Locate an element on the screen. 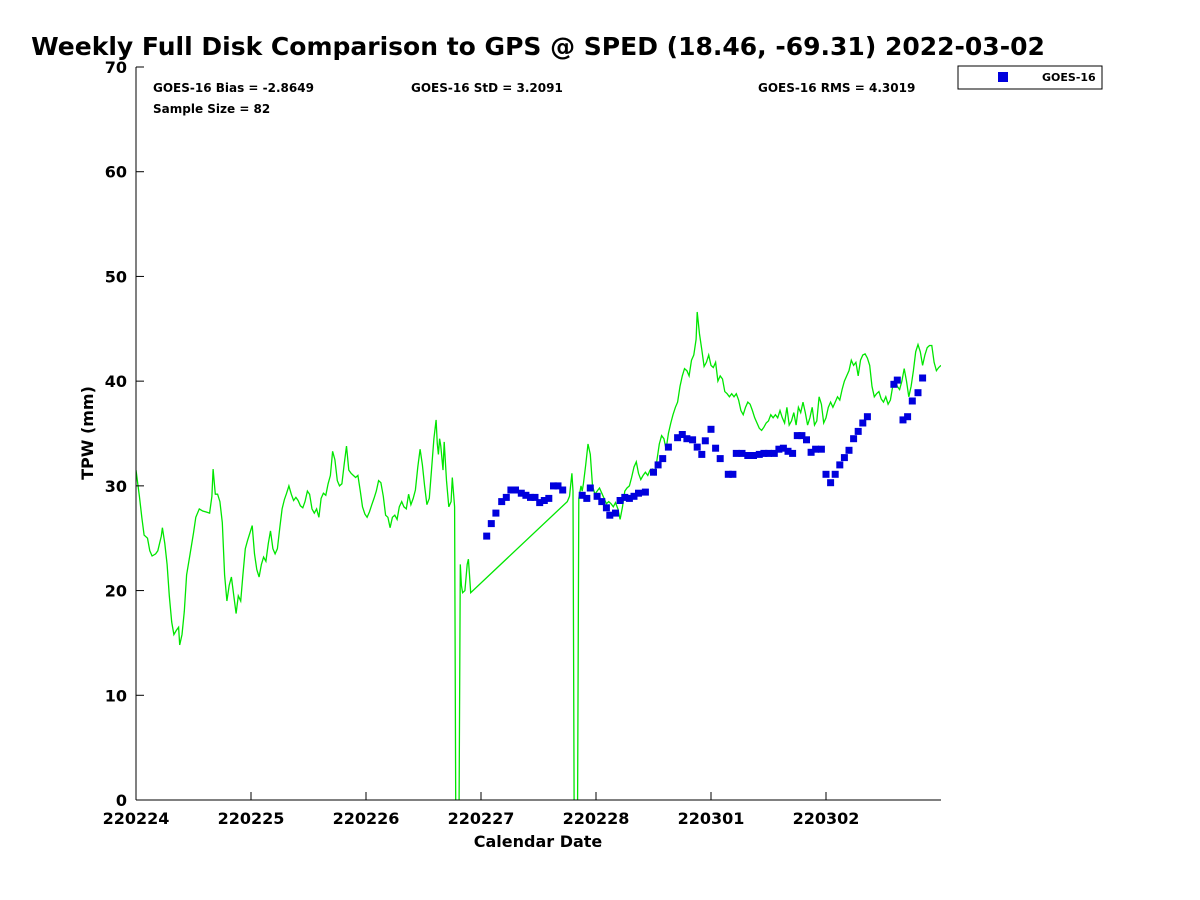 The height and width of the screenshot is (900, 1200). y-tick-label: 30 is located at coordinates (116, 486).